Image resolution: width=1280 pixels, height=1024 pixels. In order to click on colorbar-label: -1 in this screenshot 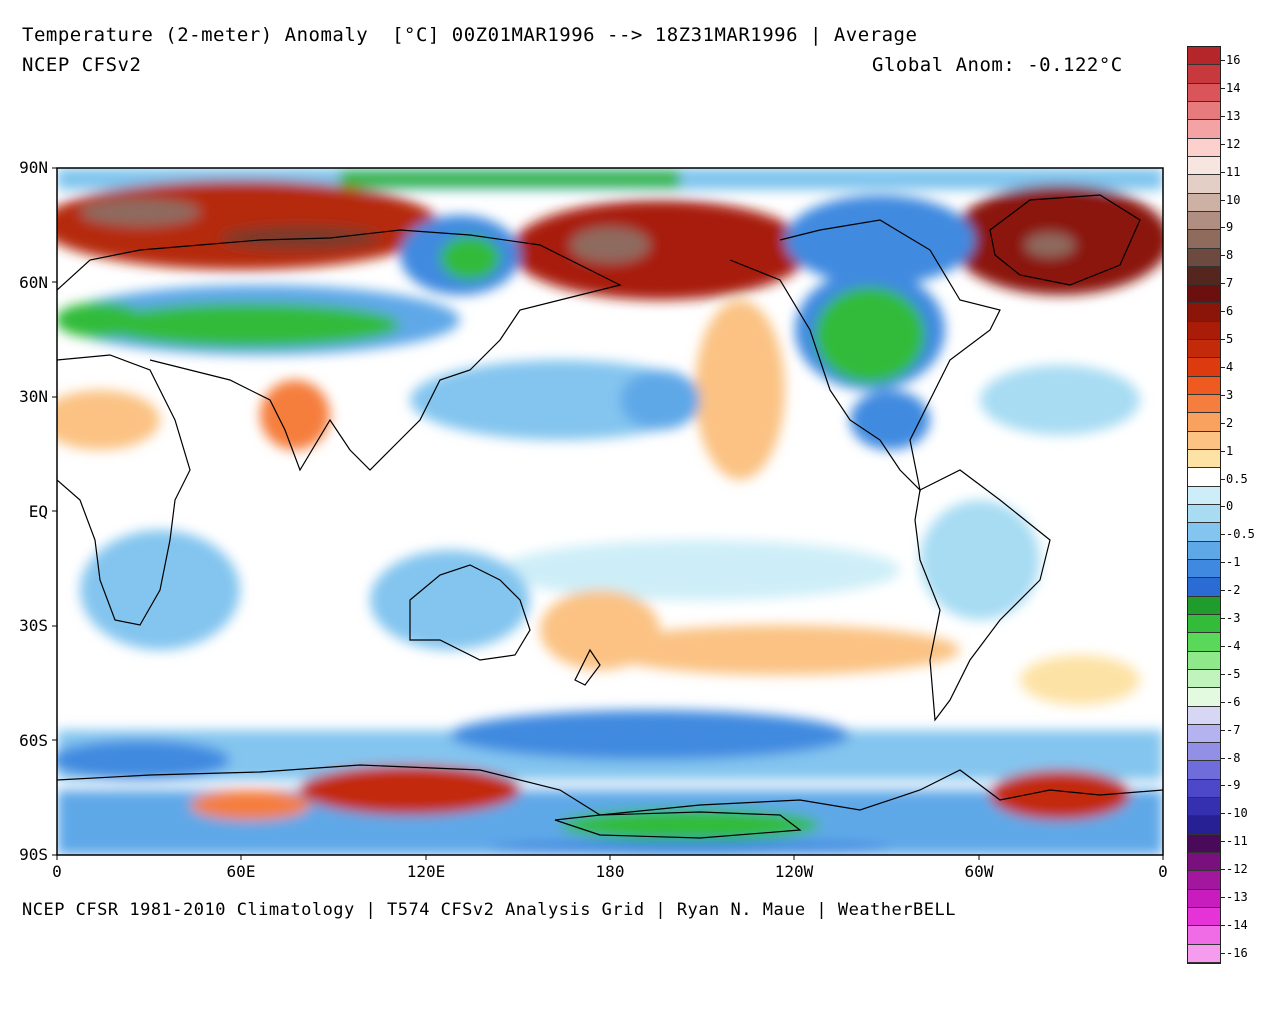, I will do `click(1233, 562)`.